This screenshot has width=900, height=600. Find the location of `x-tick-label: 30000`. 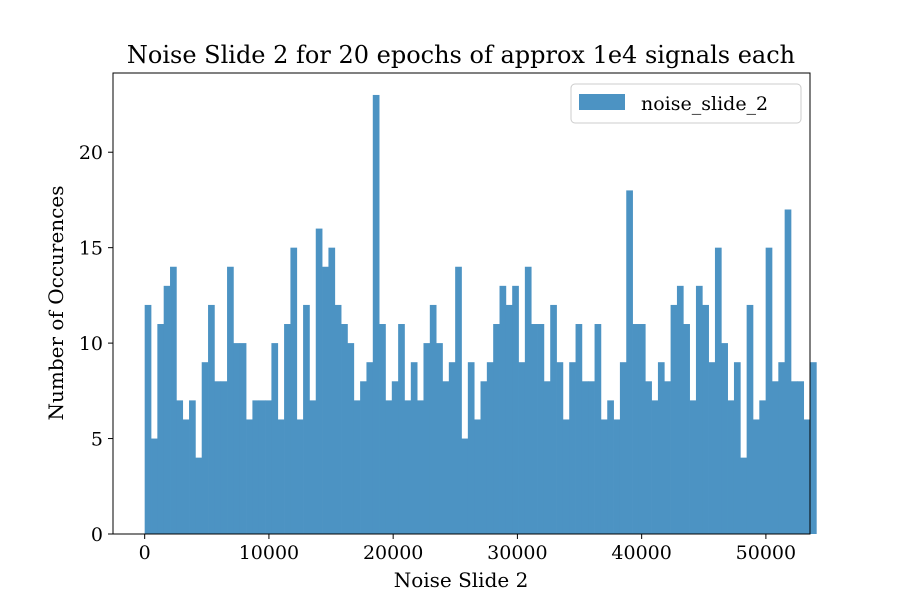

x-tick-label: 30000 is located at coordinates (517, 553).